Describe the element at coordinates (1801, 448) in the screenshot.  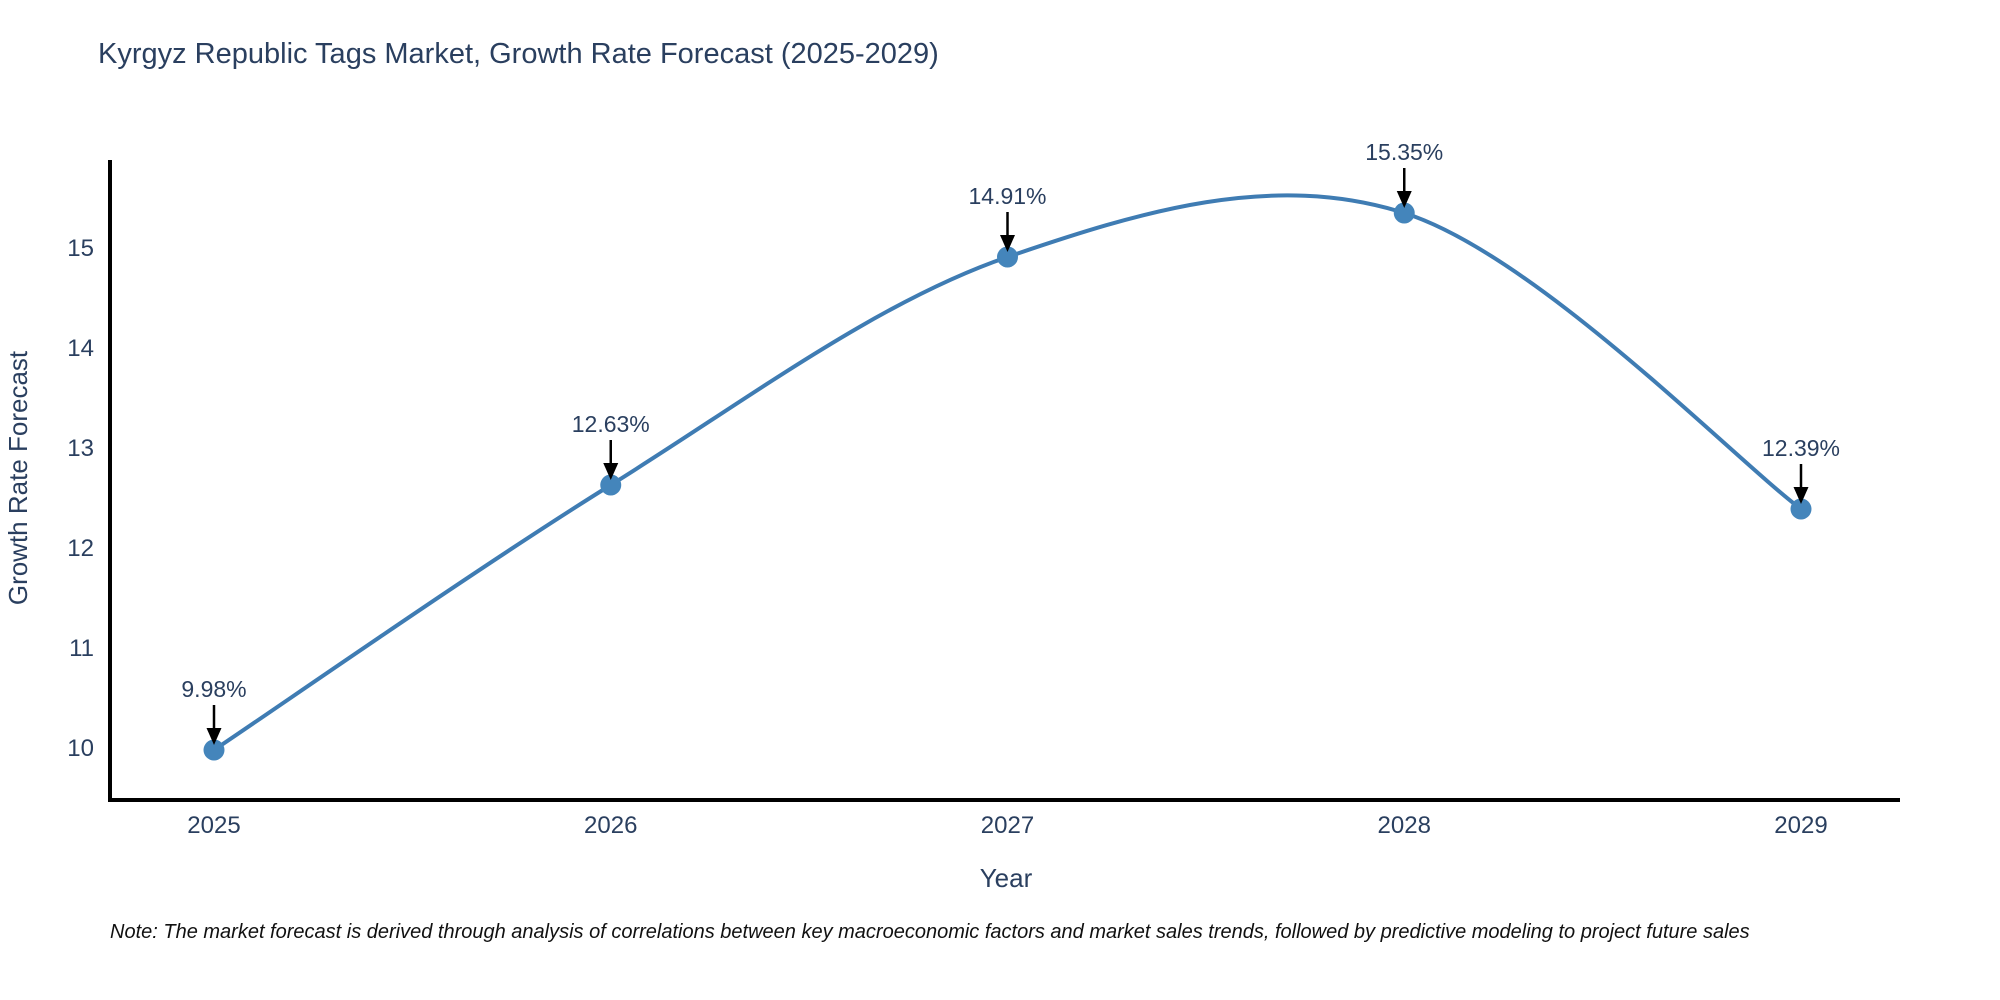
I see `data-point-label: 12.39%` at that location.